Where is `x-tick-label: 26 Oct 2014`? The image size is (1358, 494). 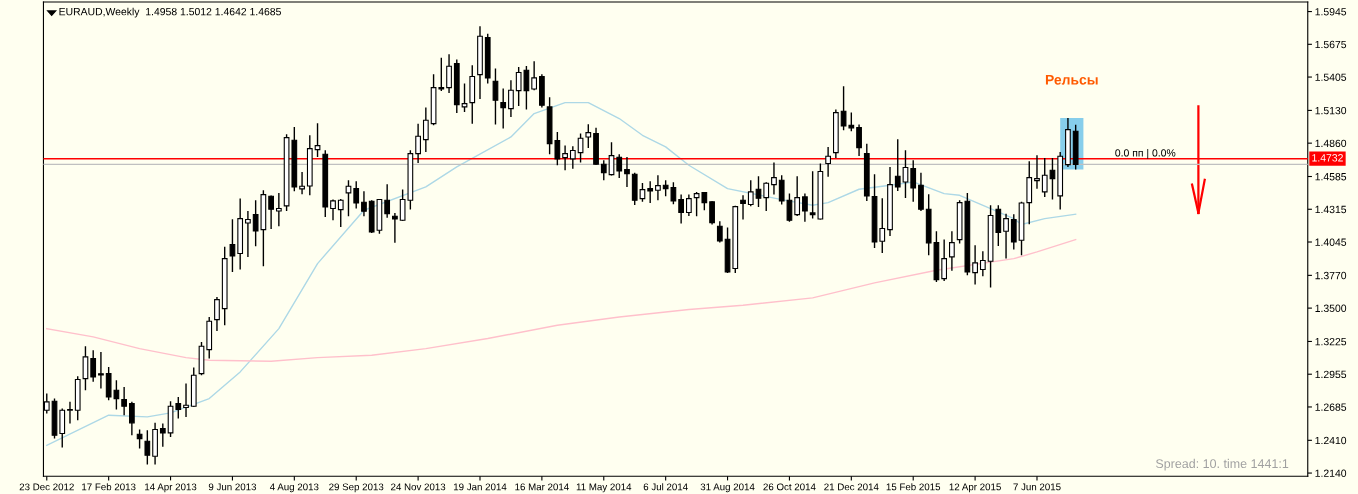
x-tick-label: 26 Oct 2014 is located at coordinates (789, 487).